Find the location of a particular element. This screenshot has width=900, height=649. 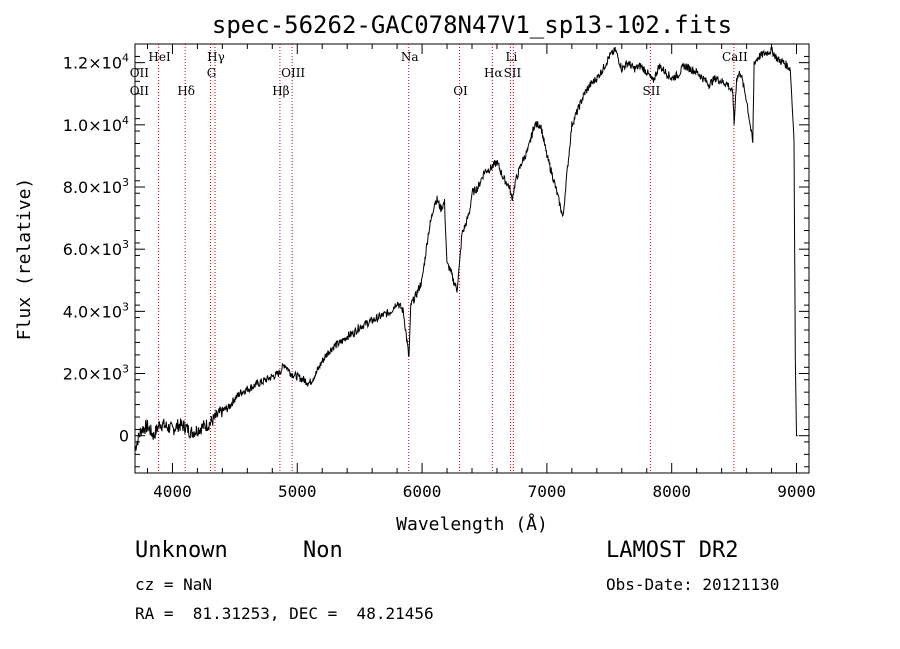

y-tick-label: 0 is located at coordinates (124, 436).